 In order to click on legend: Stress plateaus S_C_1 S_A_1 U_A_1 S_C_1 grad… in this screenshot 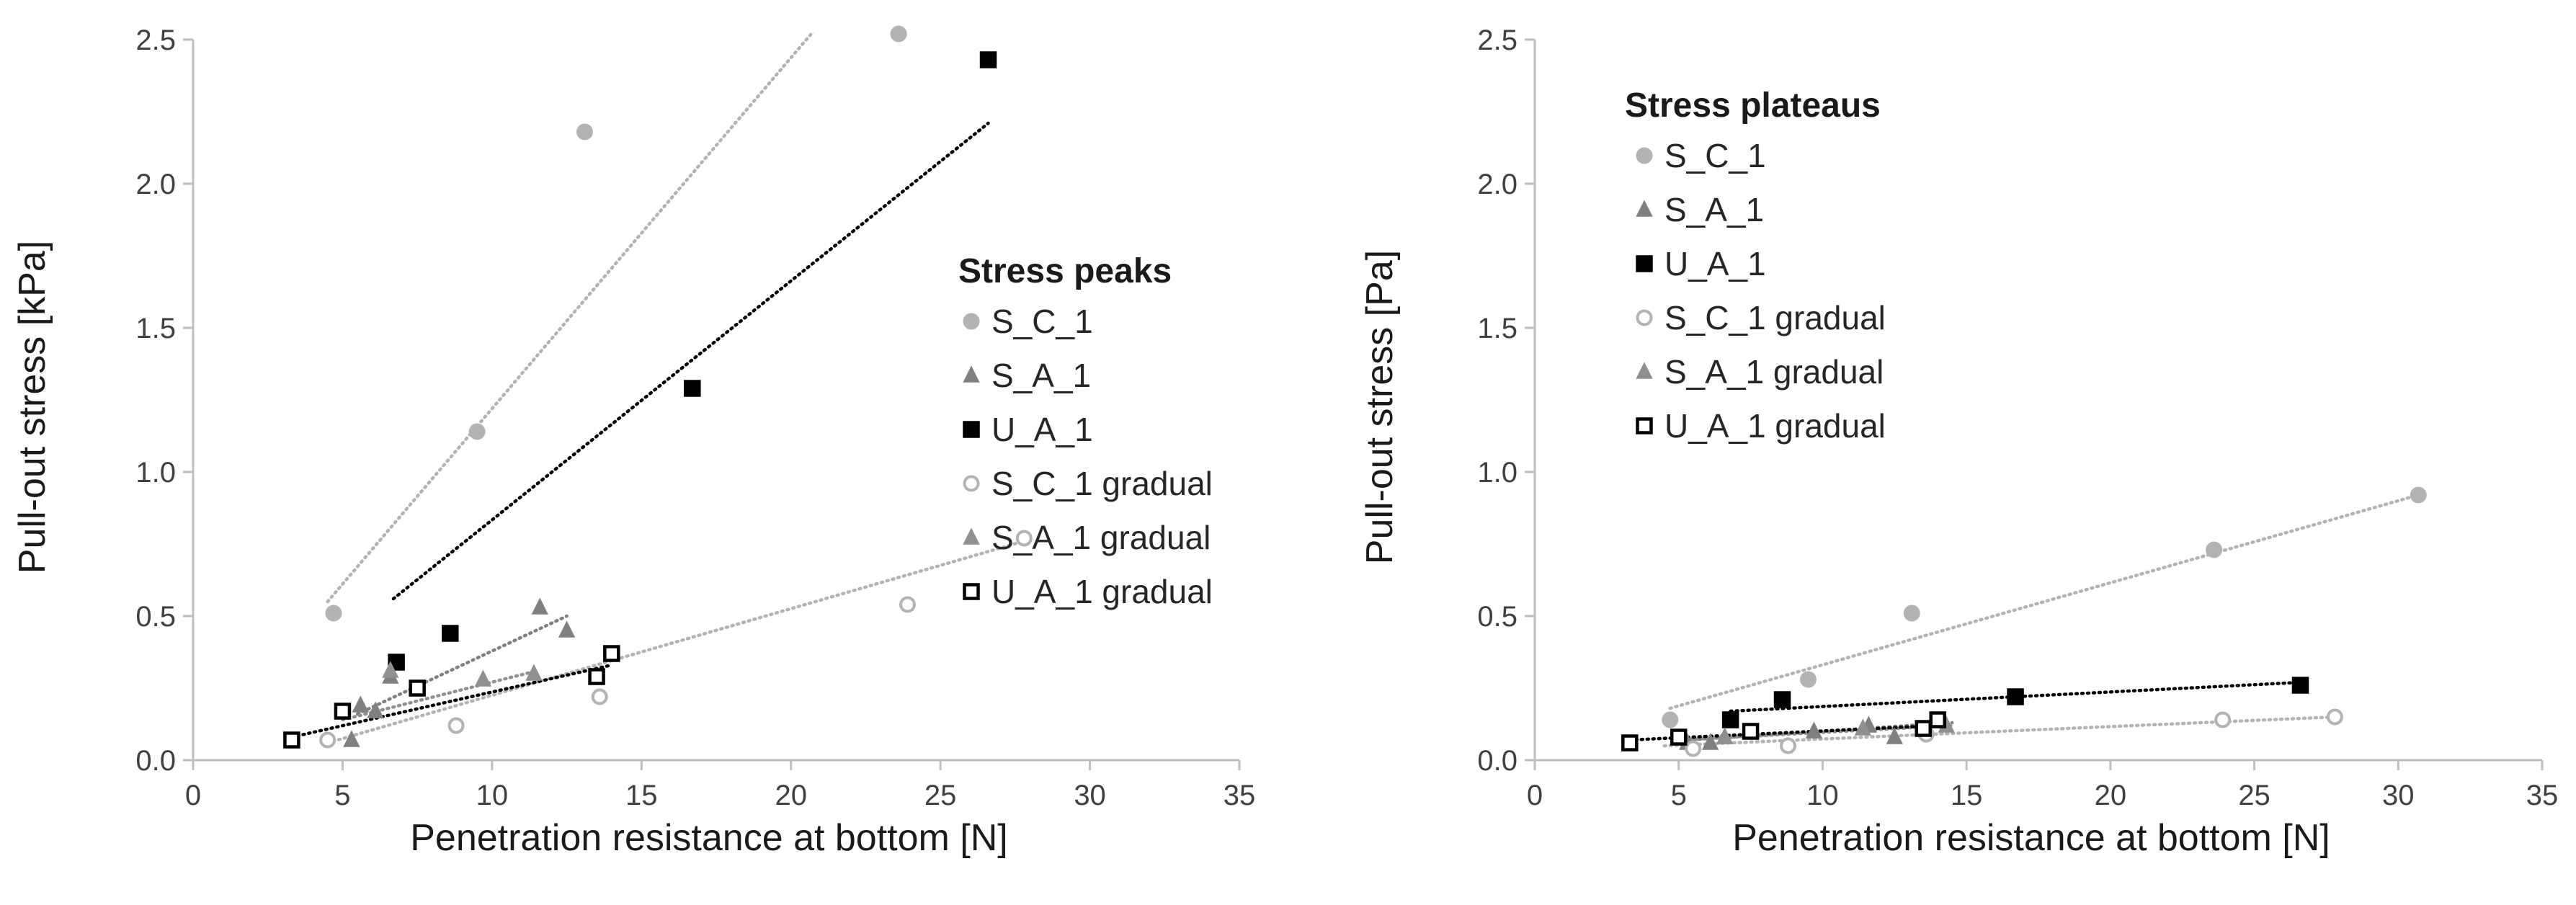, I will do `click(1755, 265)`.